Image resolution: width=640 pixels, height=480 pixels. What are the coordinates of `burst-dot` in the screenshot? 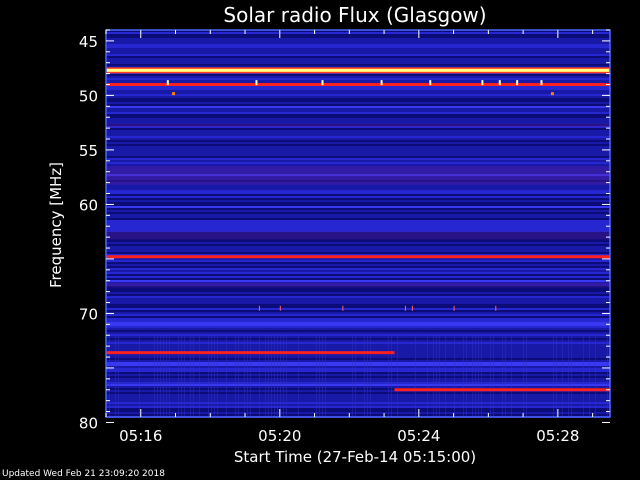 It's located at (552, 94).